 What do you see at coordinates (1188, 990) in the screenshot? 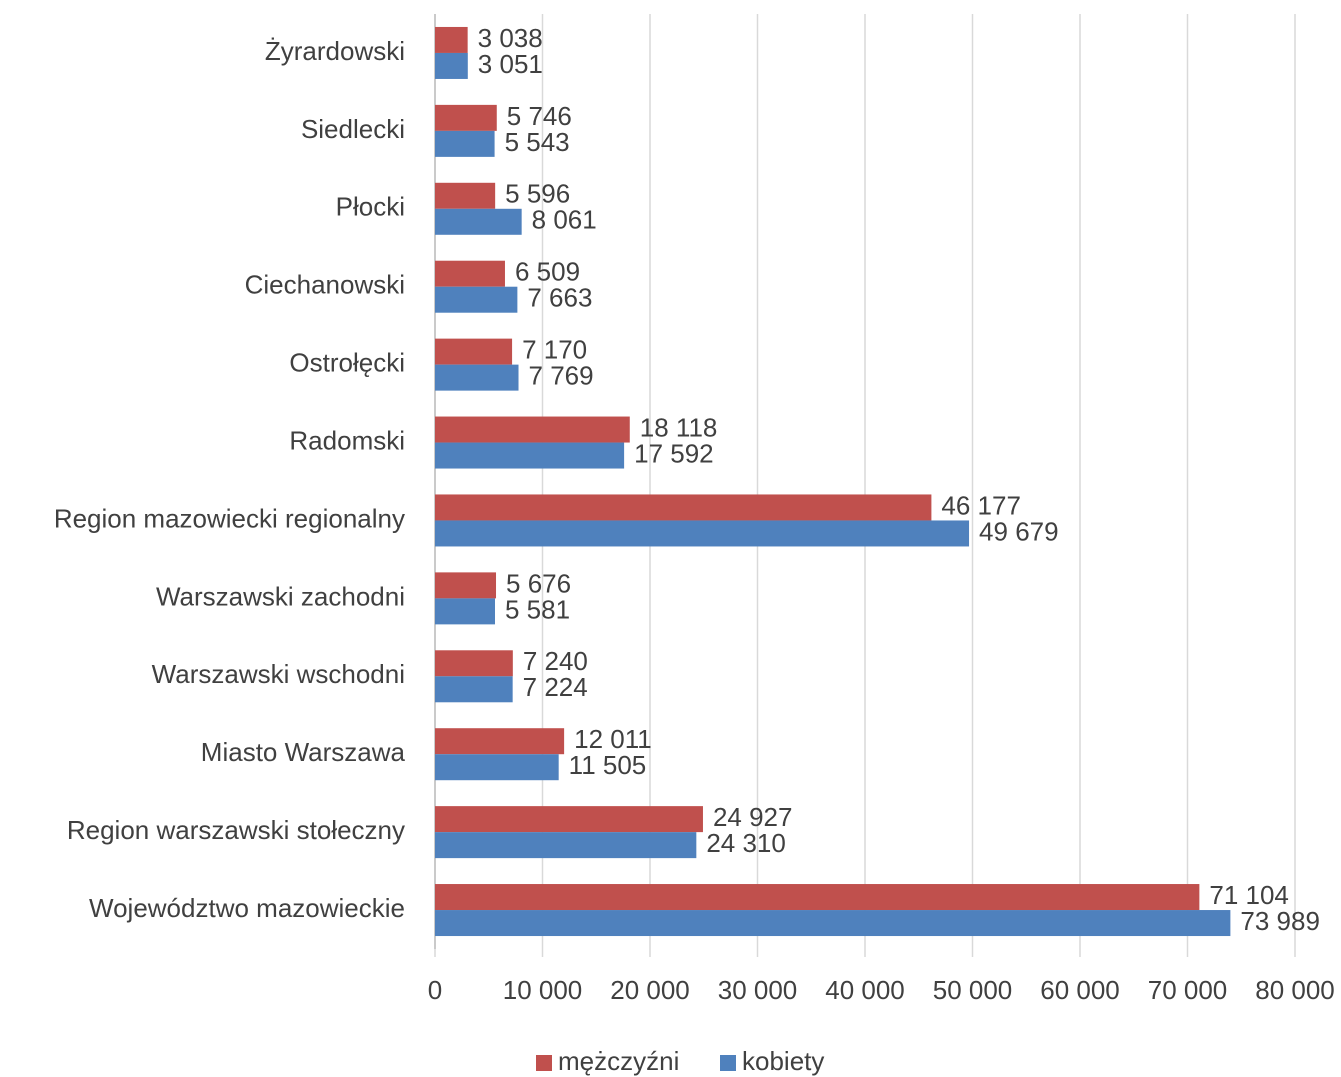
I see `x-tick-label: 70 000` at bounding box center [1188, 990].